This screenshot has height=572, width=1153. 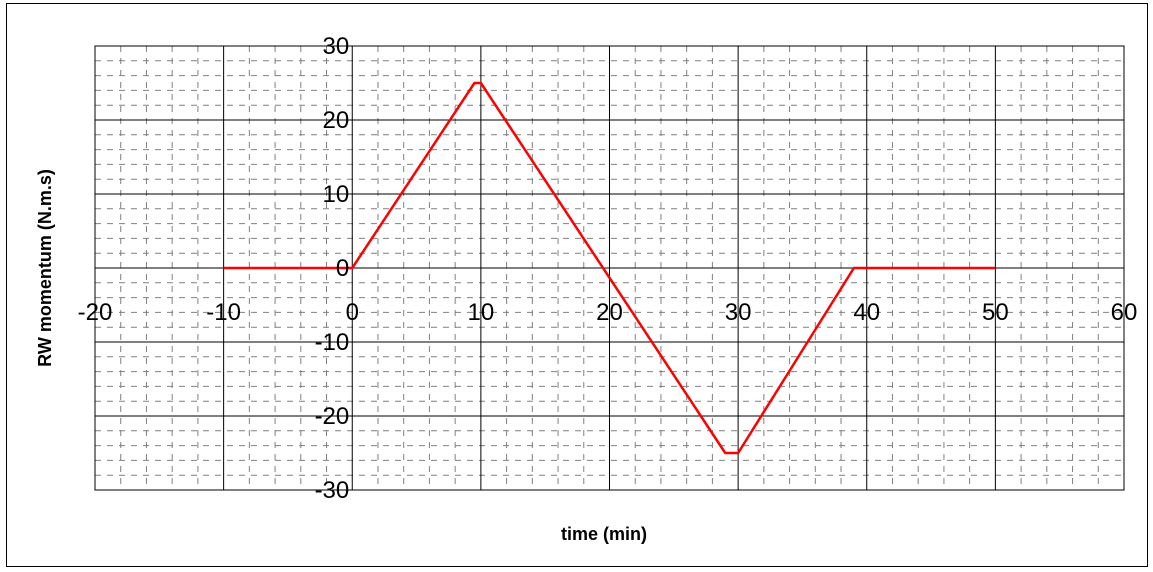 What do you see at coordinates (336, 120) in the screenshot?
I see `y-tick-label: 20` at bounding box center [336, 120].